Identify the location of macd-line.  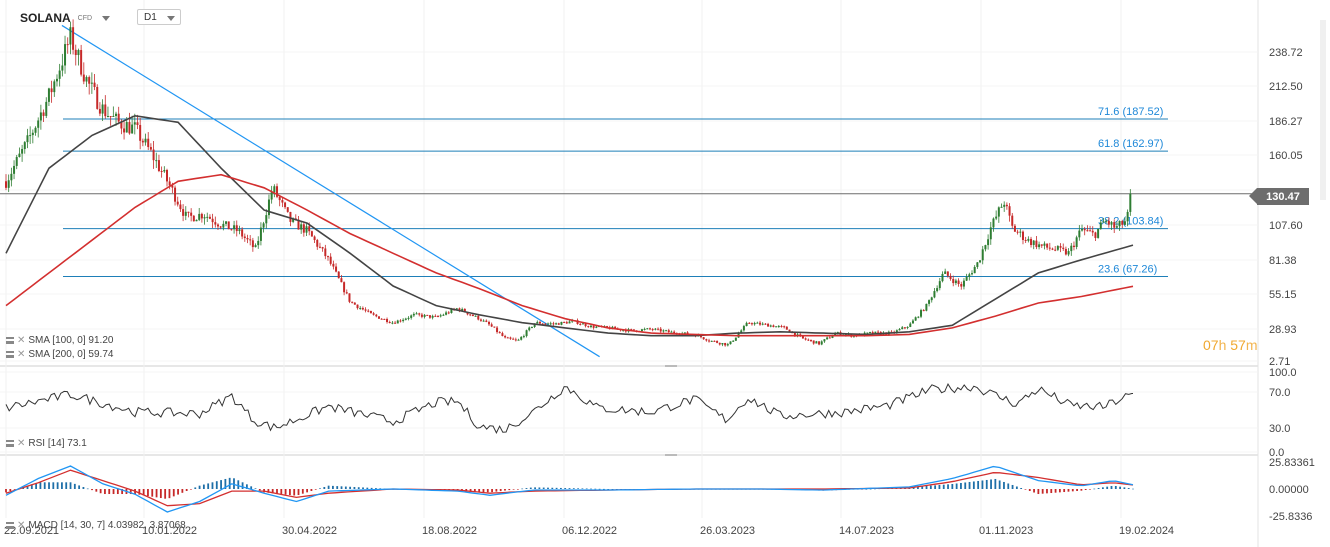
(569, 489).